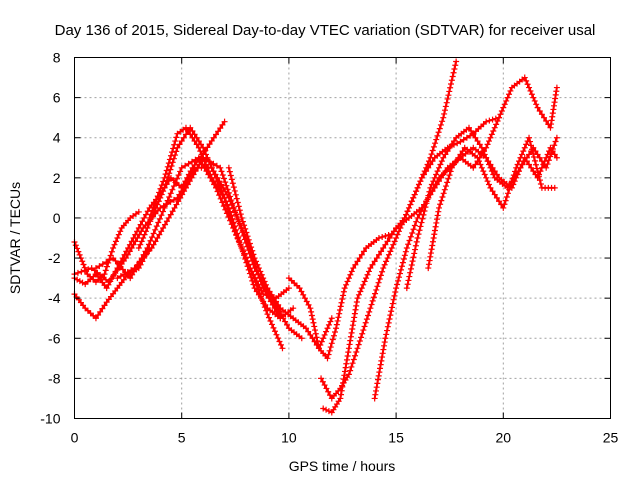 This screenshot has height=480, width=640. I want to click on x-tick-label: 10, so click(289, 438).